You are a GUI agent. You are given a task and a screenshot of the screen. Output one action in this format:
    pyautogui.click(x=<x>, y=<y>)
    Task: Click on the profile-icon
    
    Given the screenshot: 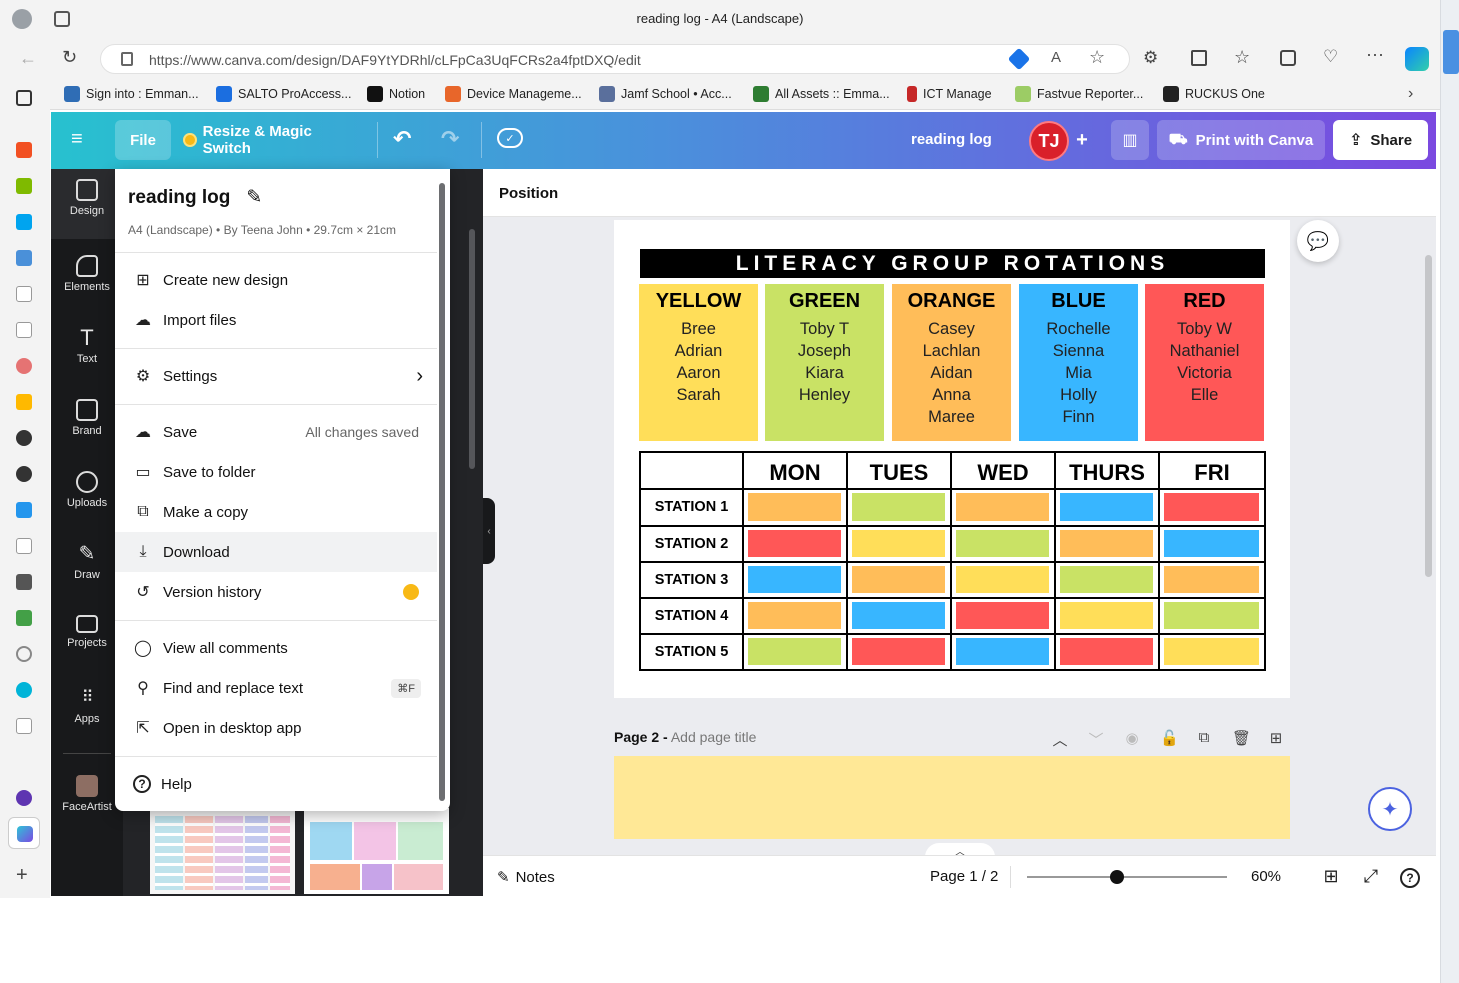 What is the action you would take?
    pyautogui.click(x=22, y=19)
    